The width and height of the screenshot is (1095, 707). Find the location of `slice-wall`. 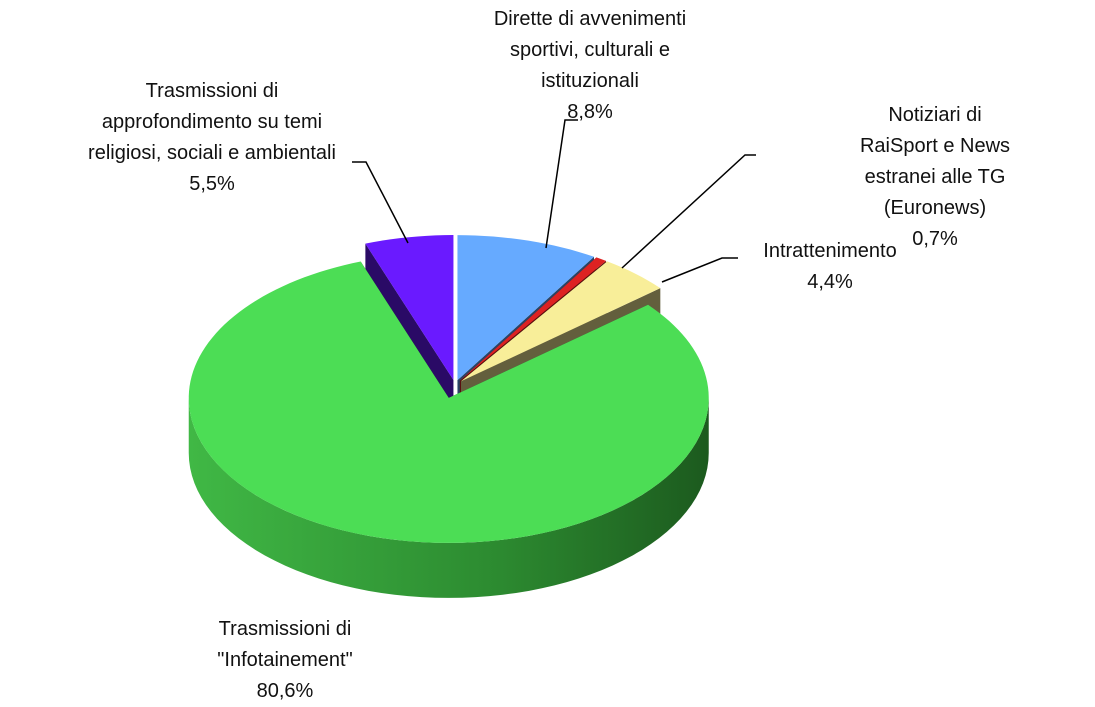

slice-wall is located at coordinates (448, 497).